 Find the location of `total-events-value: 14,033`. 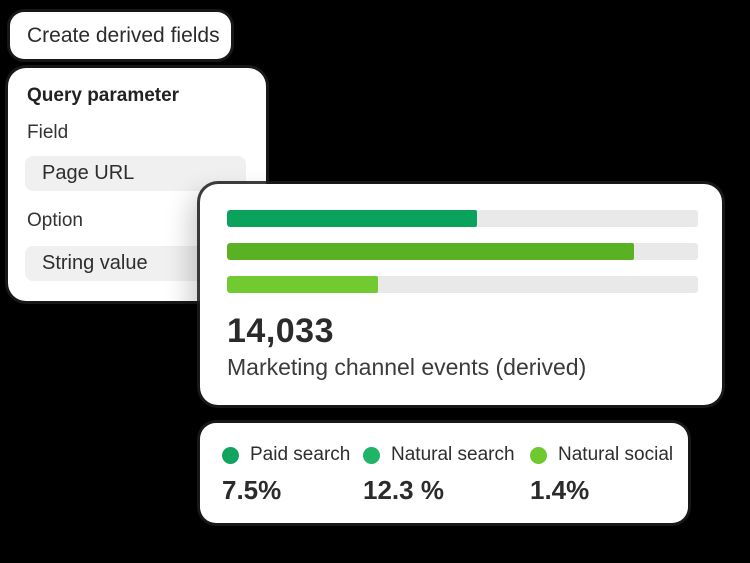

total-events-value: 14,033 is located at coordinates (280, 331).